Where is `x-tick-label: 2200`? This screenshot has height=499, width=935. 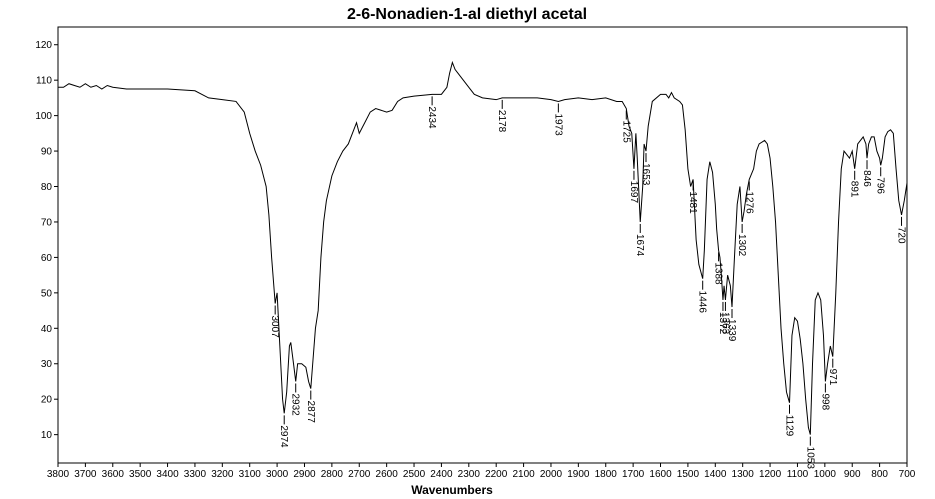 x-tick-label: 2200 is located at coordinates (496, 474).